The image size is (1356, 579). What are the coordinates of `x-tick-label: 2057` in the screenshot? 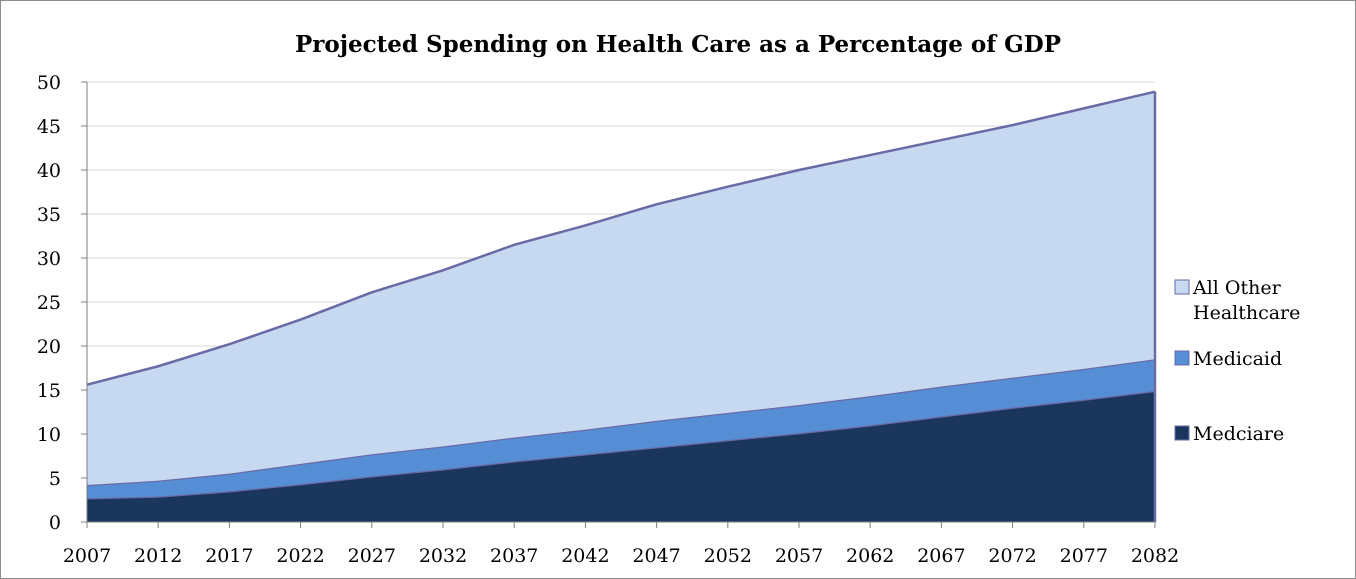 It's located at (799, 556).